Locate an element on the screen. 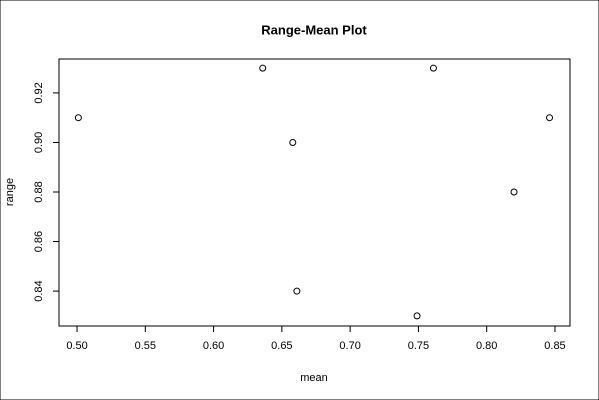 The height and width of the screenshot is (400, 599). y-axis-label: range is located at coordinates (10, 192).